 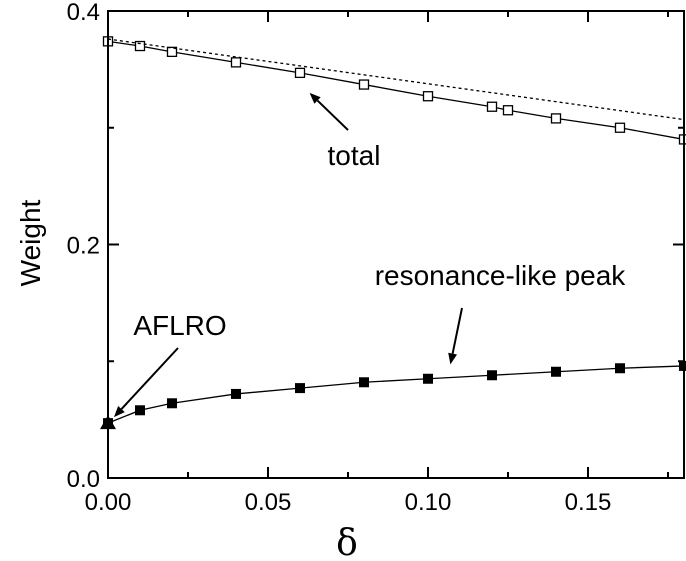 I want to click on arrow-resonance-like-peak, so click(x=455, y=336).